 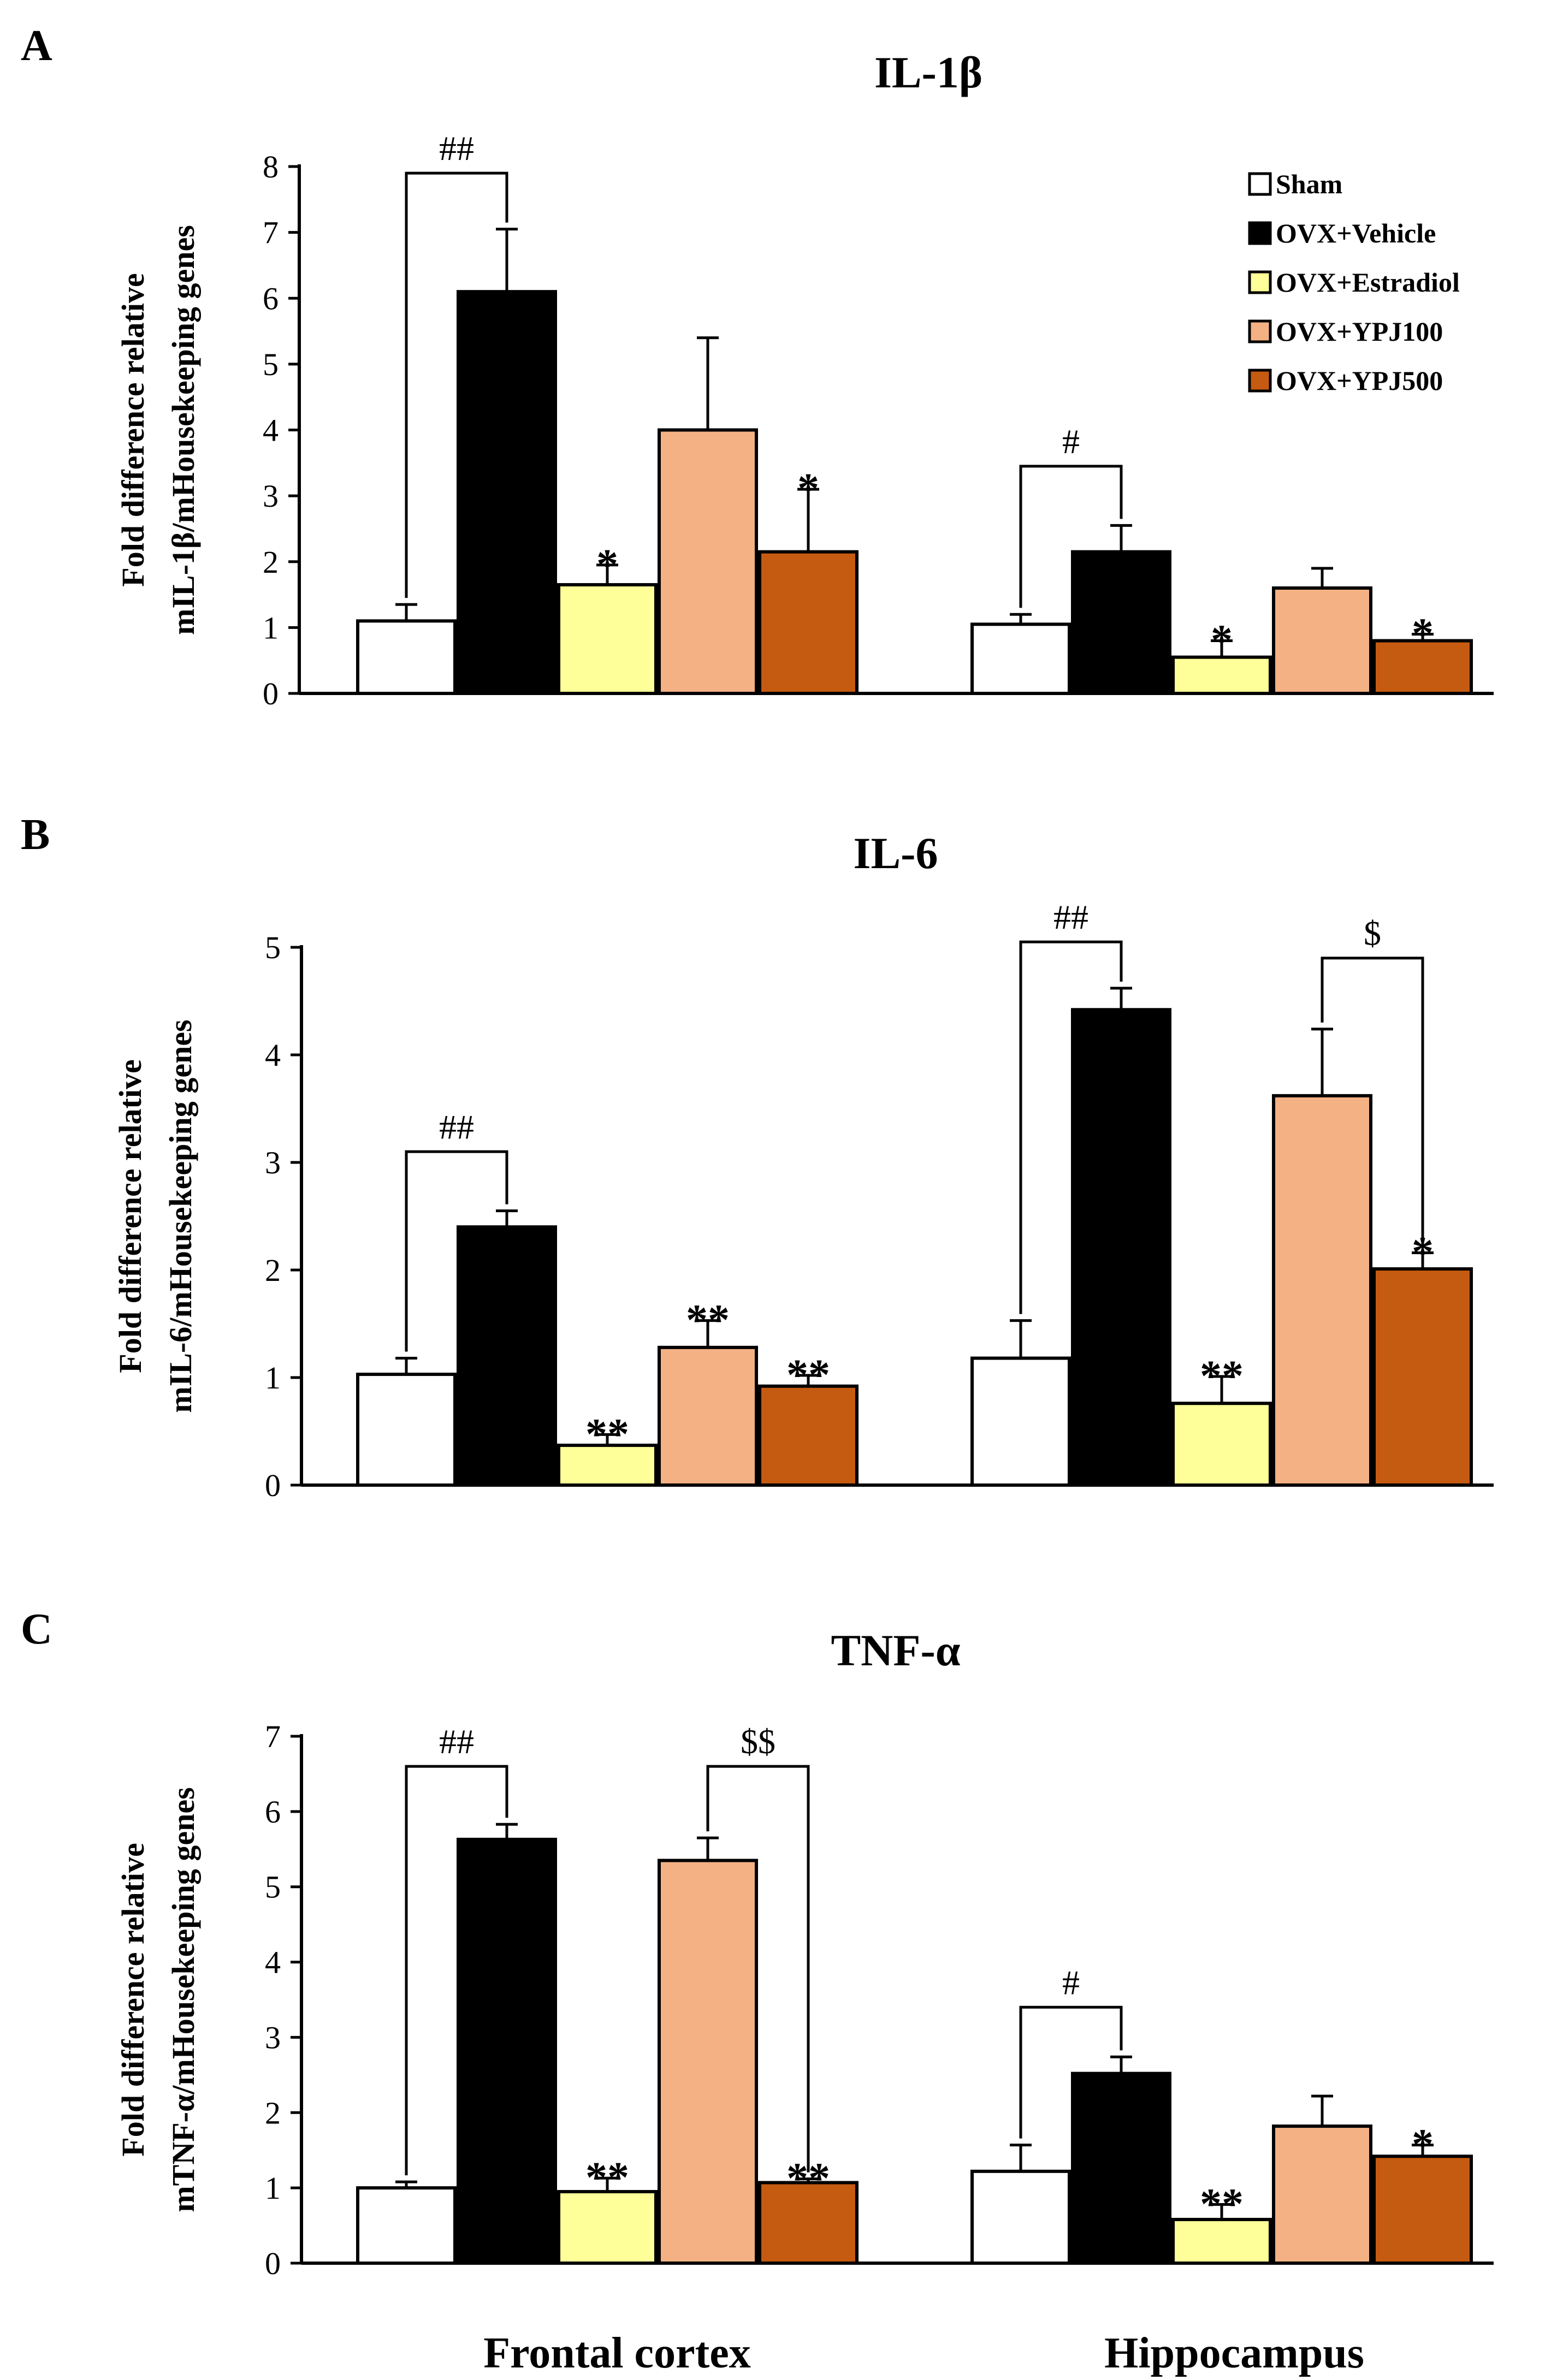 I want to click on panel-letter: C, so click(x=36, y=1629).